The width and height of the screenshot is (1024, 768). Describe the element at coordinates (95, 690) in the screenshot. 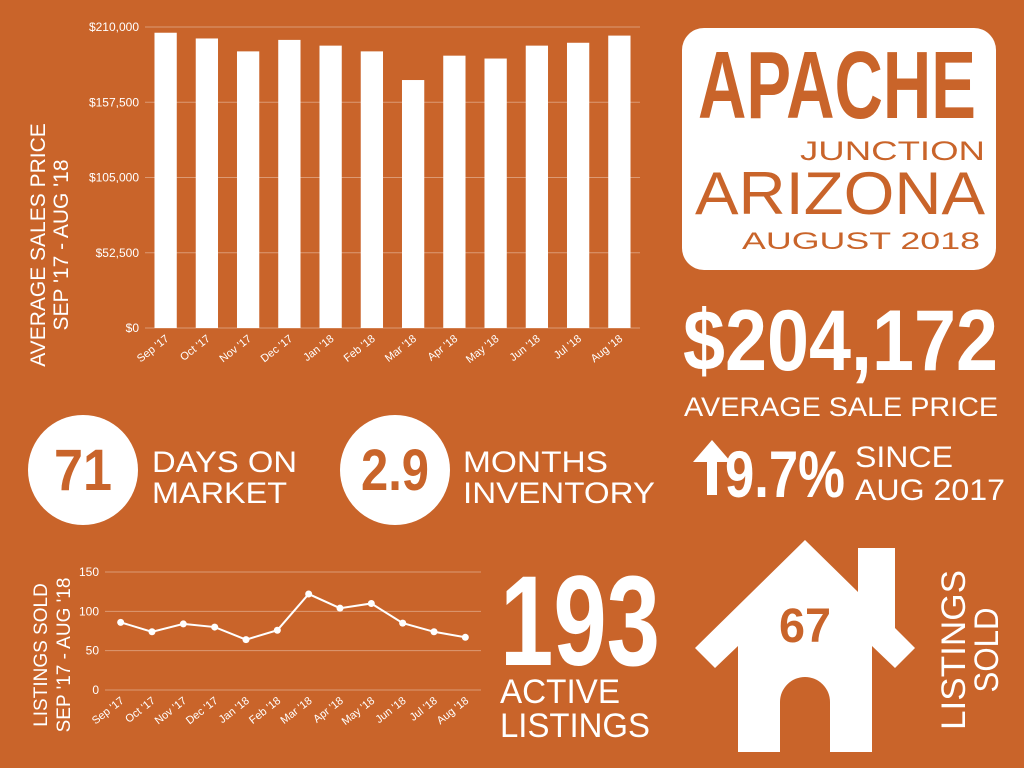

I see `y-tick-label: 0` at that location.